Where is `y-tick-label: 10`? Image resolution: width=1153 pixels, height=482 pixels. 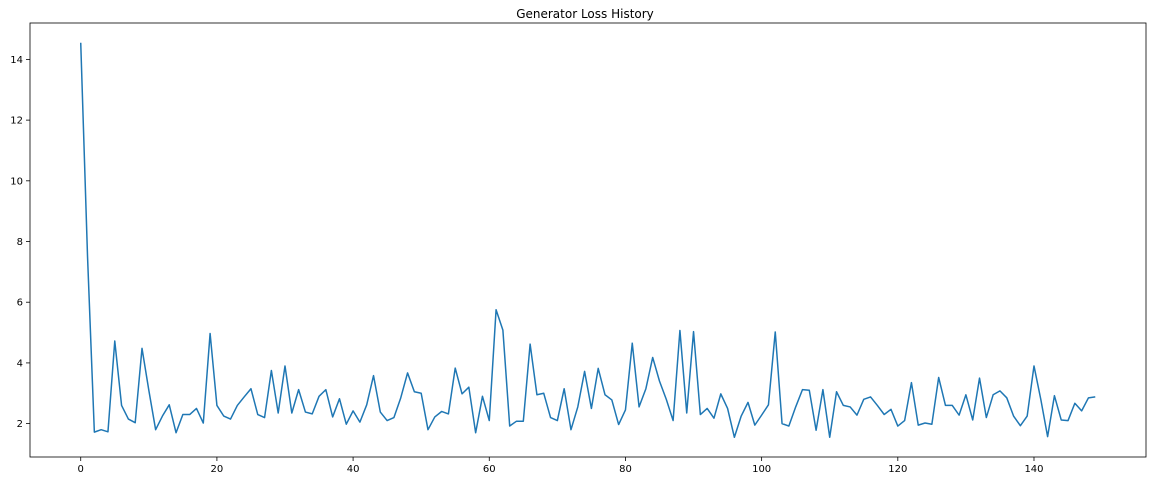 y-tick-label: 10 is located at coordinates (16, 181).